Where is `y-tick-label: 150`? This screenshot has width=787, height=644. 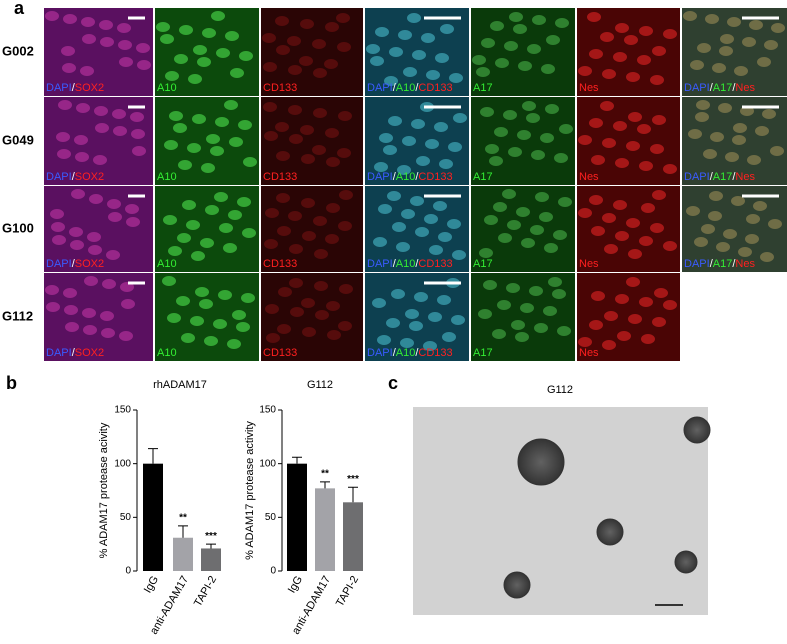 y-tick-label: 150 is located at coordinates (122, 410).